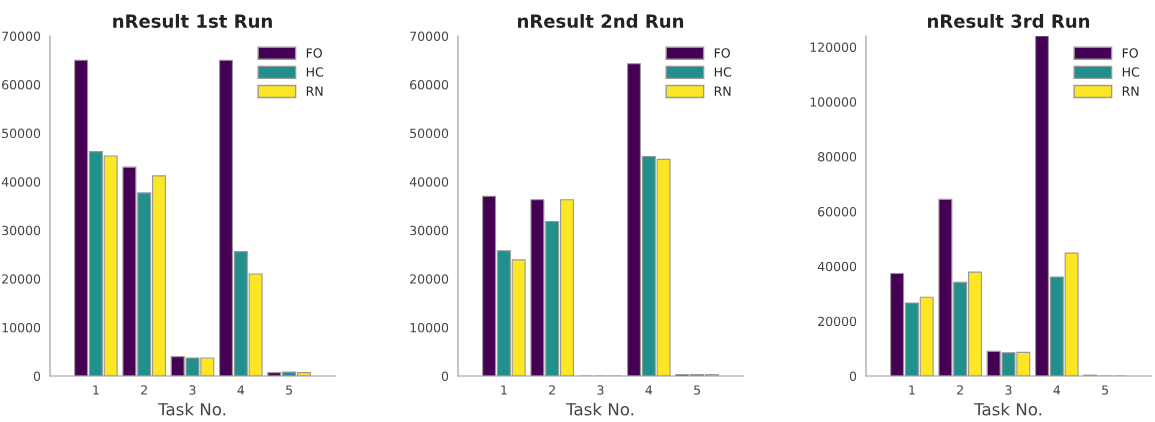 The height and width of the screenshot is (422, 1155). Describe the element at coordinates (601, 20) in the screenshot. I see `chart-title: nResult 2nd Run` at that location.